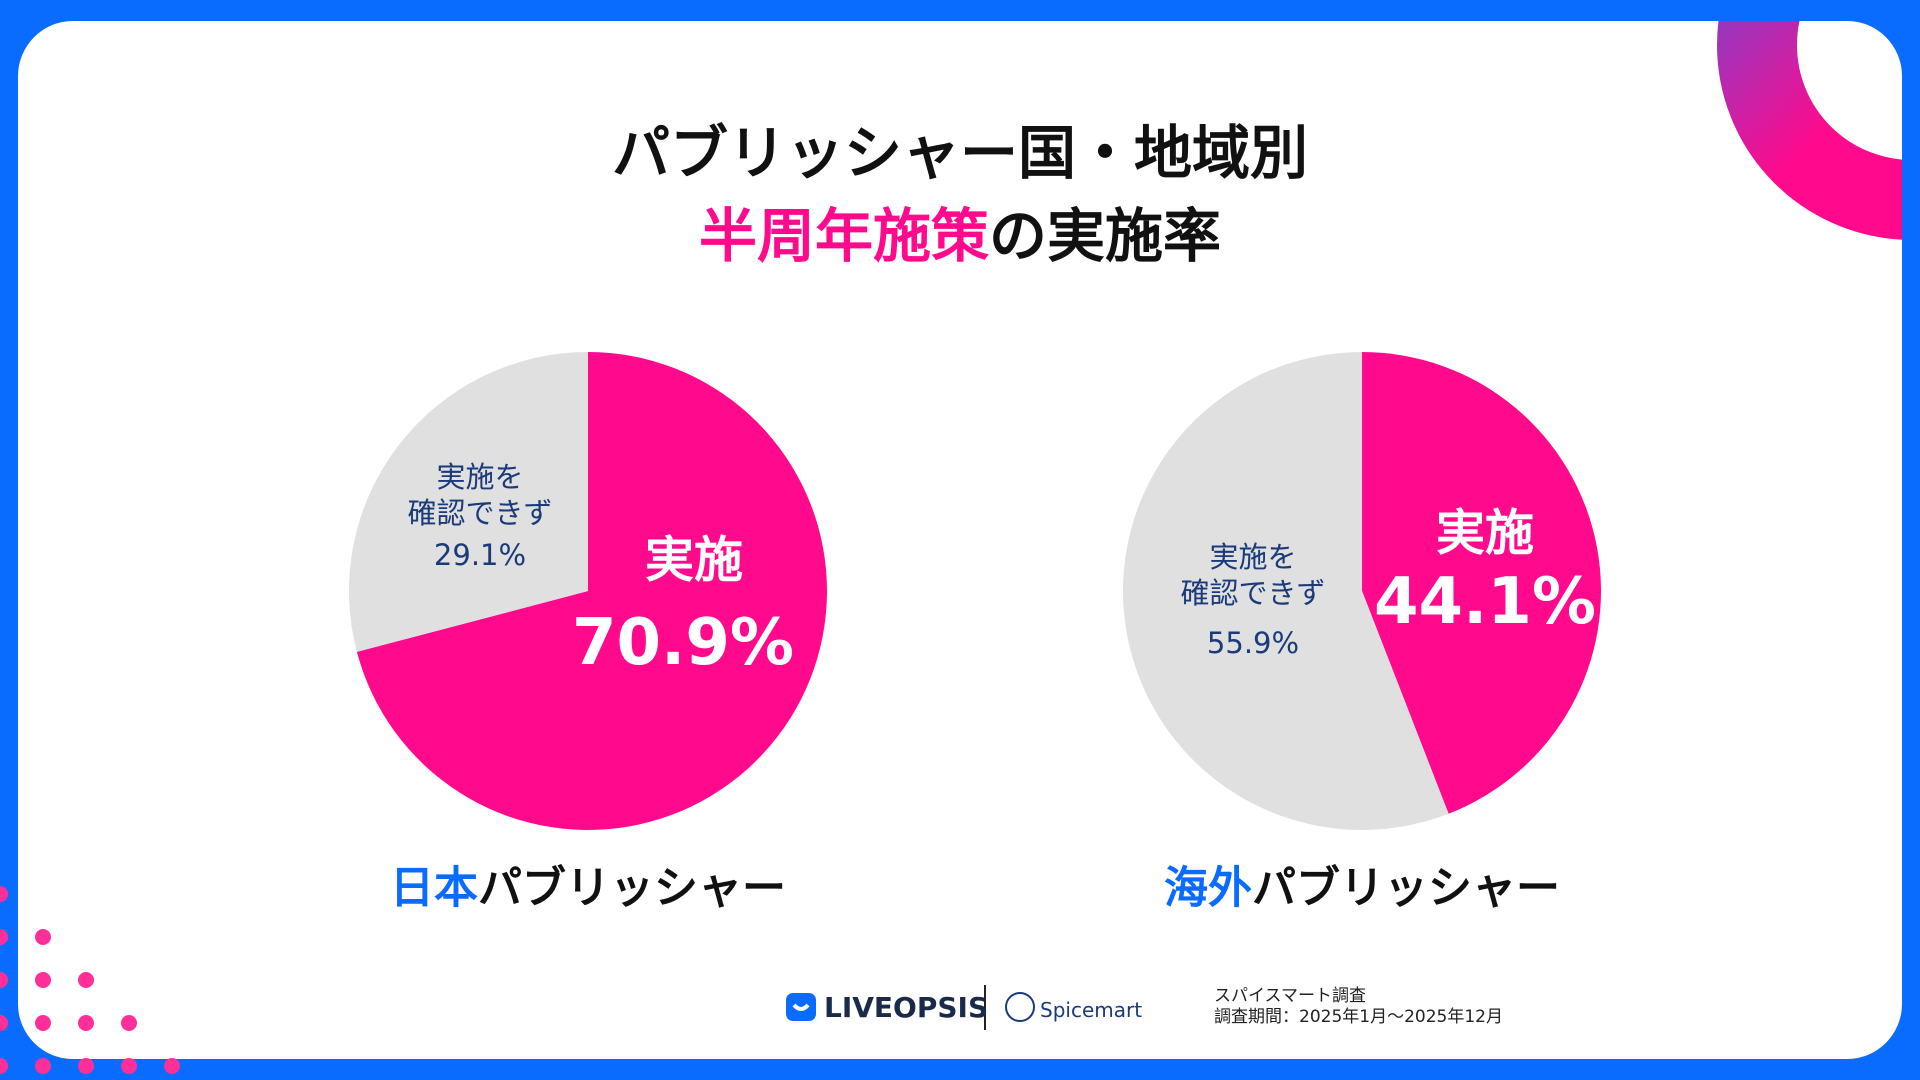 Image resolution: width=1920 pixels, height=1080 pixels. Describe the element at coordinates (1485, 602) in the screenshot. I see `slice-value: 44.1%` at that location.